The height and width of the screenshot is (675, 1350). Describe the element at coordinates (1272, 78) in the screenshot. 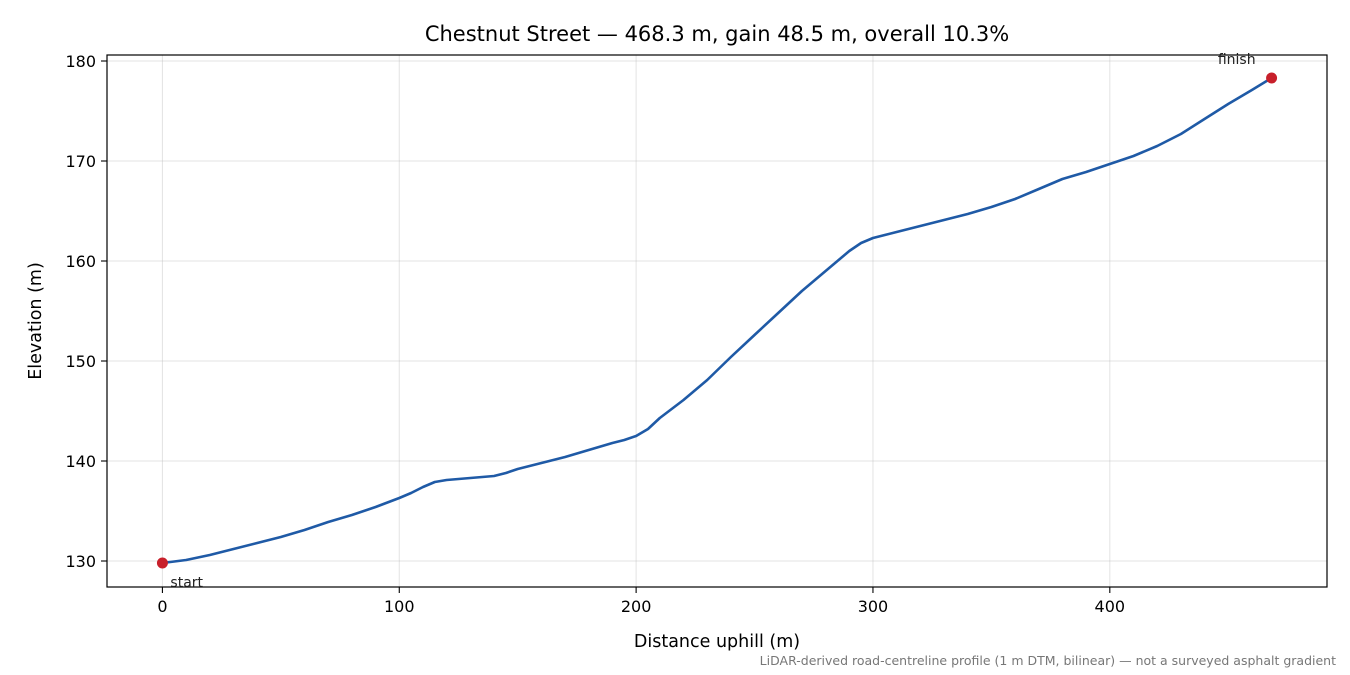

I see `finish-marker` at that location.